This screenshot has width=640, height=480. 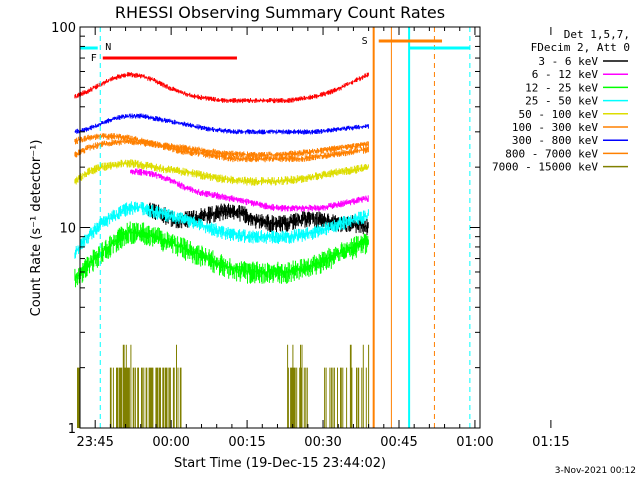 I want to click on x-axis-label: Start Time (19-Dec-15 23:44:02), so click(x=280, y=463).